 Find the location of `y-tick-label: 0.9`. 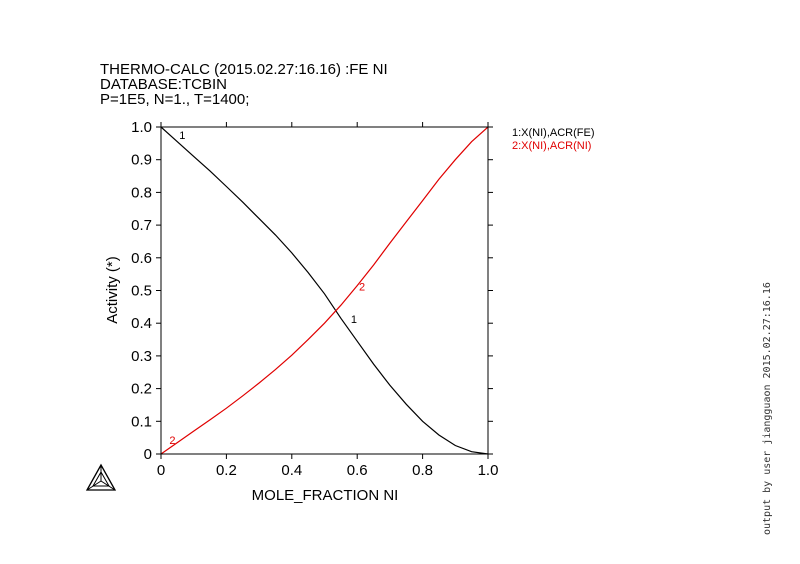

y-tick-label: 0.9 is located at coordinates (141, 160).